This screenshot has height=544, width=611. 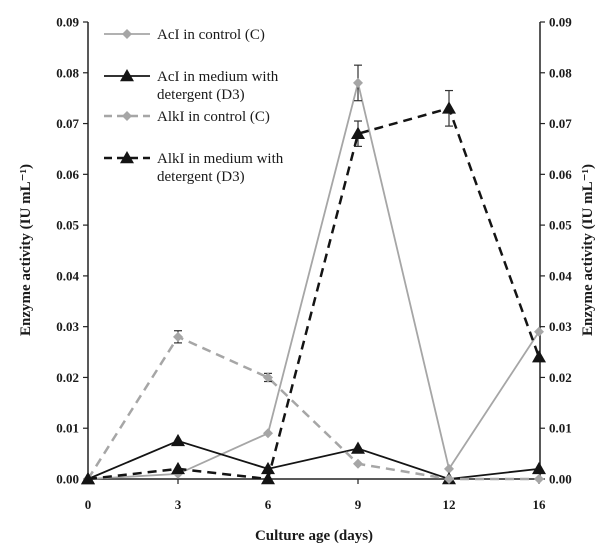 I want to click on x-tick-label: 0, so click(x=88, y=504).